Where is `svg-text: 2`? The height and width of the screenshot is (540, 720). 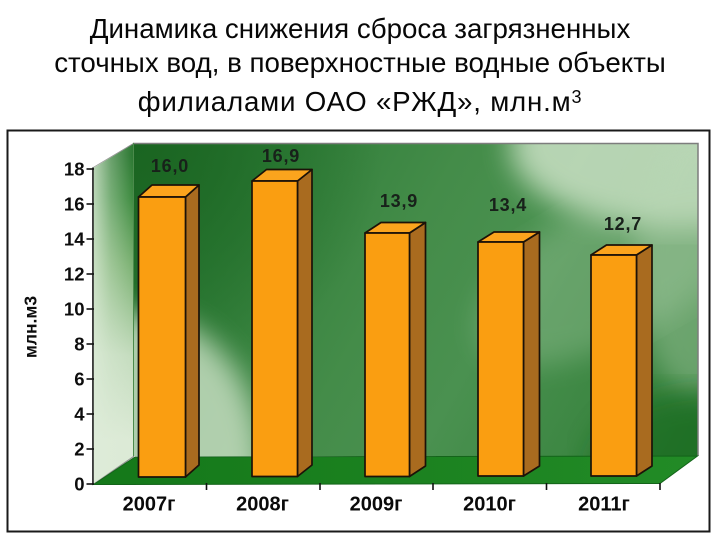 svg-text: 2 is located at coordinates (79, 449).